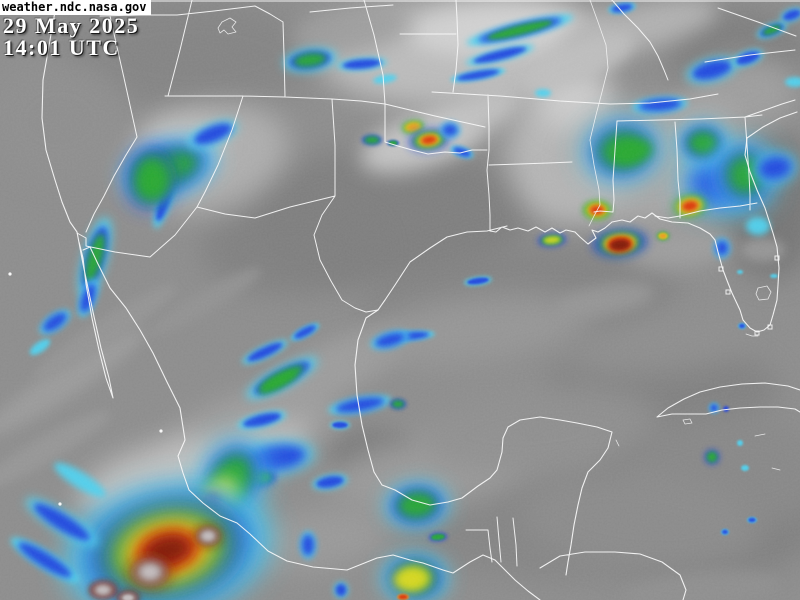 The image size is (800, 600). What do you see at coordinates (75, 7) in the screenshot?
I see `site-watermark: weather.ndc.nasa.gov` at bounding box center [75, 7].